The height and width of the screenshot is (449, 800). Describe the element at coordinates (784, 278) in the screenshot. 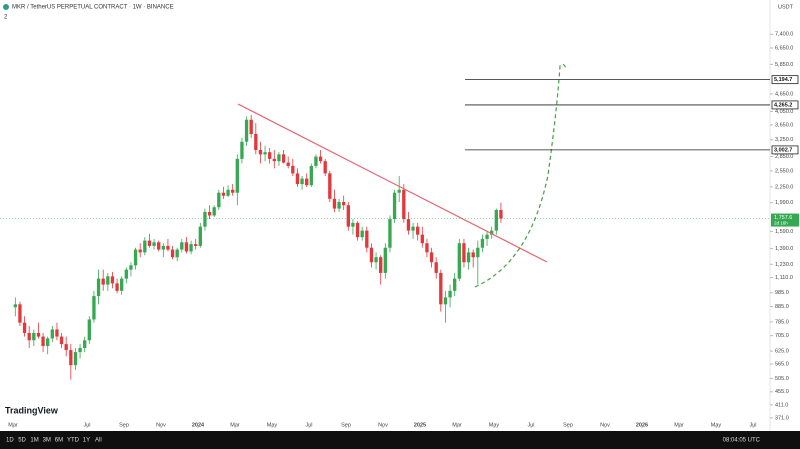

I see `y-tick-label: 1,110.0` at that location.